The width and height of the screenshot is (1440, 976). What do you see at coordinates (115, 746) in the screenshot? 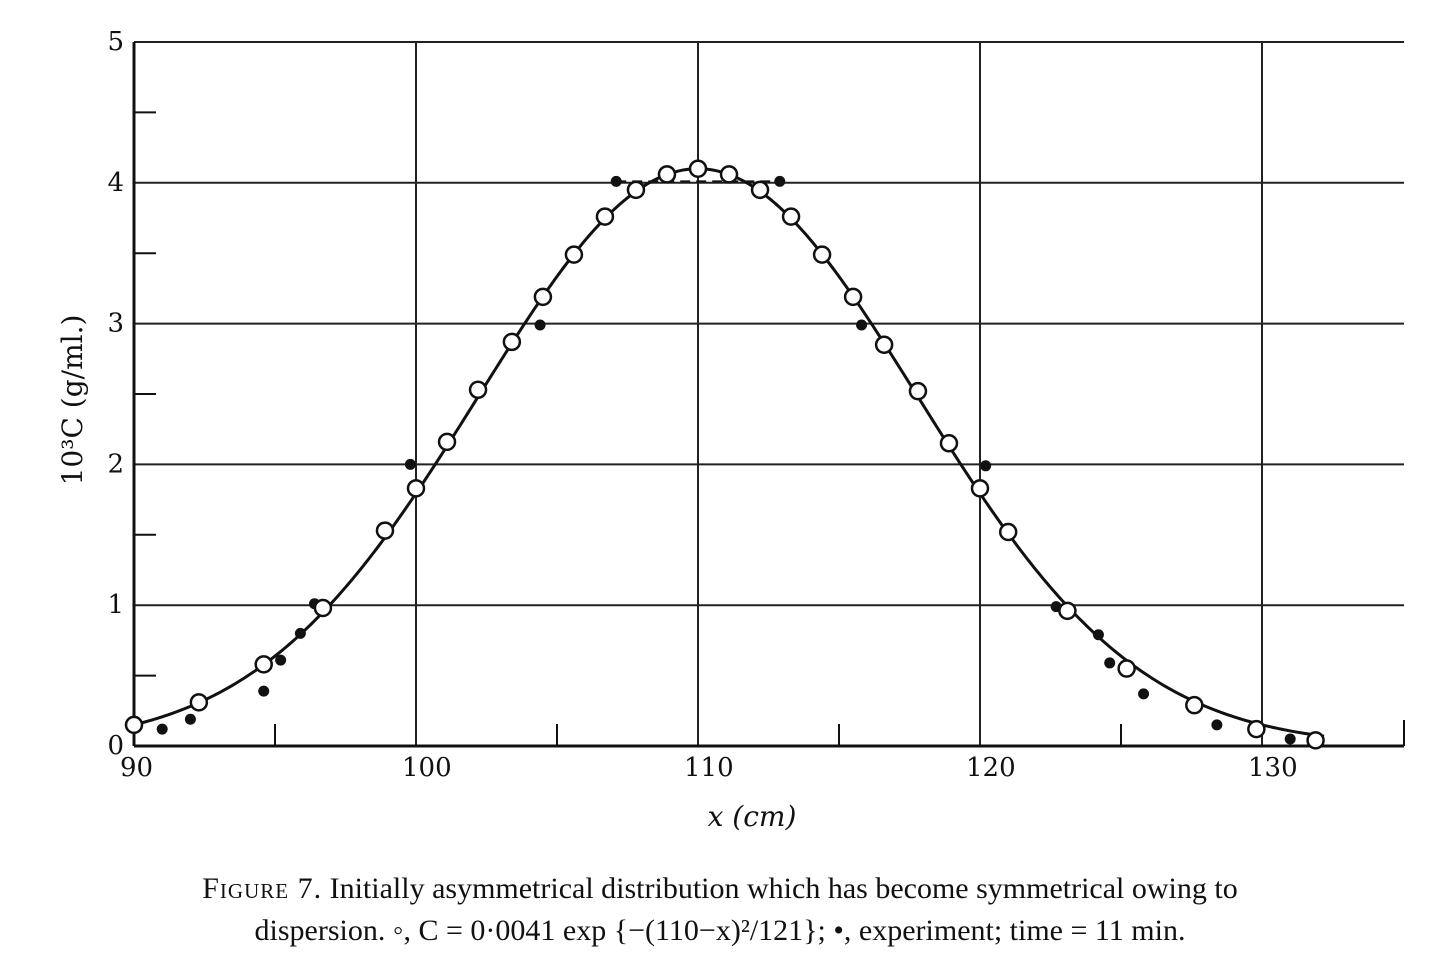
I see `y-tick-label: 0` at bounding box center [115, 746].